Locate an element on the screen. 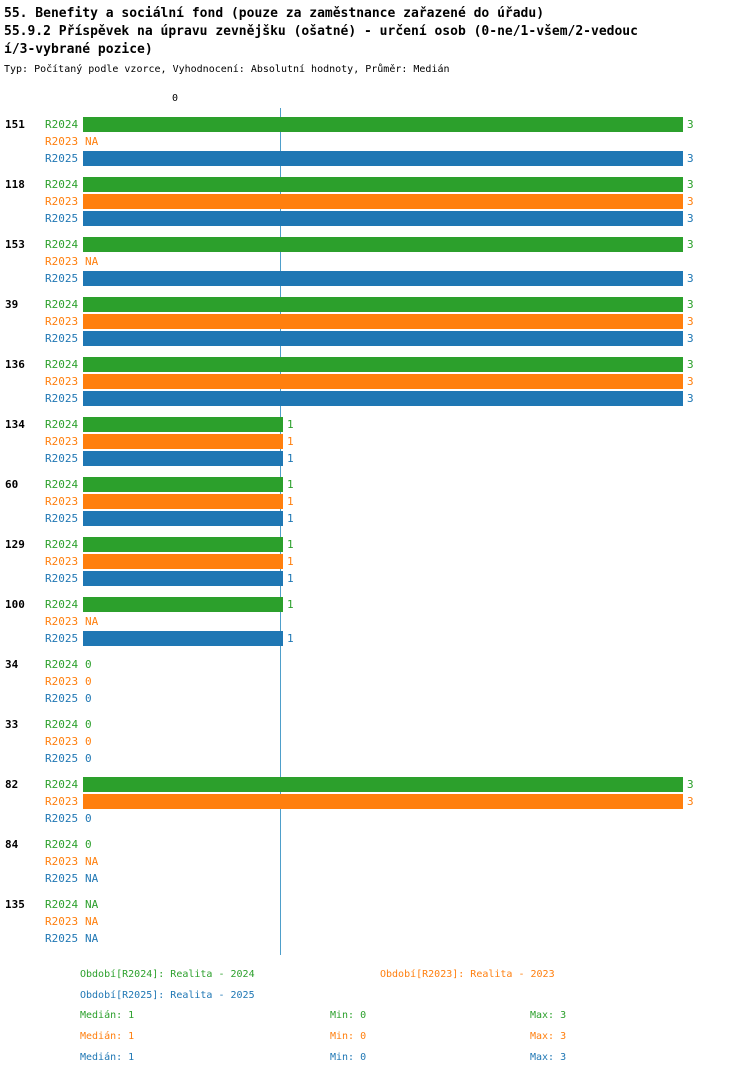  group-id-label: 135 is located at coordinates (15, 904).